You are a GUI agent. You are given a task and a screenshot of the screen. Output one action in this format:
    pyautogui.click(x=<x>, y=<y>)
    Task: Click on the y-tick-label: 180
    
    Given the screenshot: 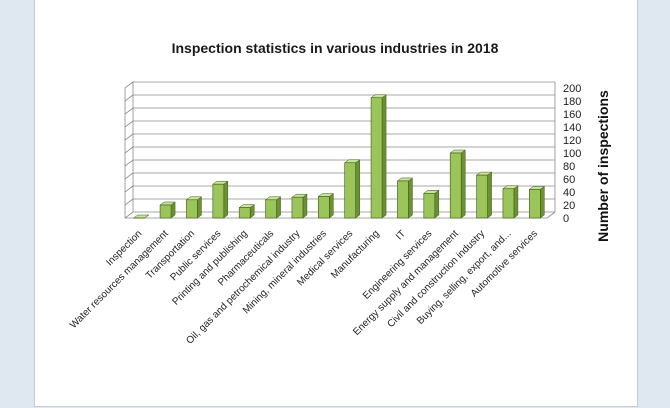 What is the action you would take?
    pyautogui.click(x=572, y=102)
    